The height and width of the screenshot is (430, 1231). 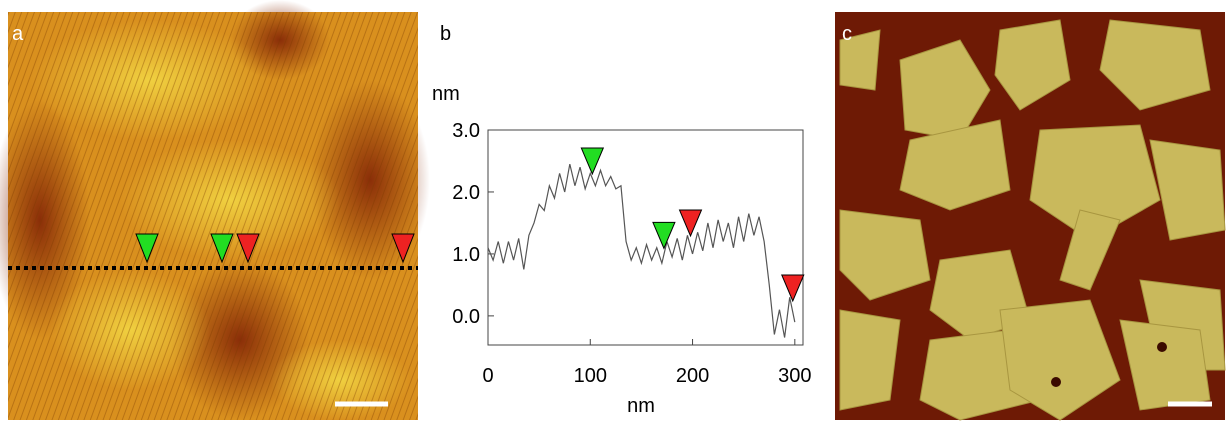 What do you see at coordinates (466, 131) in the screenshot?
I see `y-tick-label: 3.0` at bounding box center [466, 131].